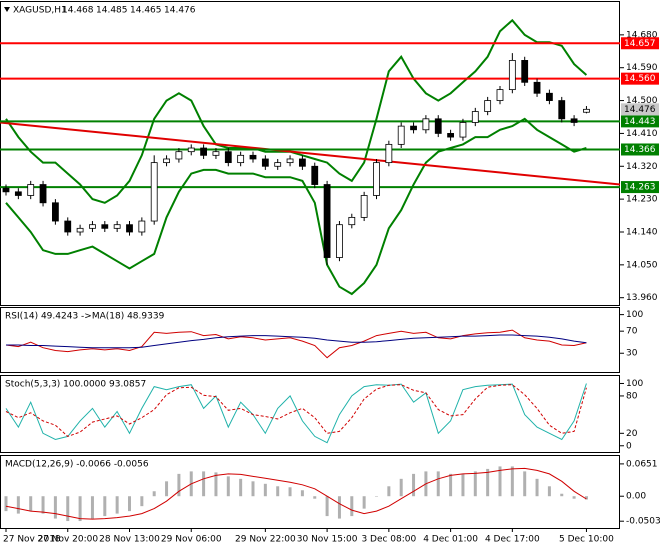 This screenshot has width=660, height=550. Describe the element at coordinates (67, 540) in the screenshot. I see `x-tick-label: 27 Nov 20:00` at that location.